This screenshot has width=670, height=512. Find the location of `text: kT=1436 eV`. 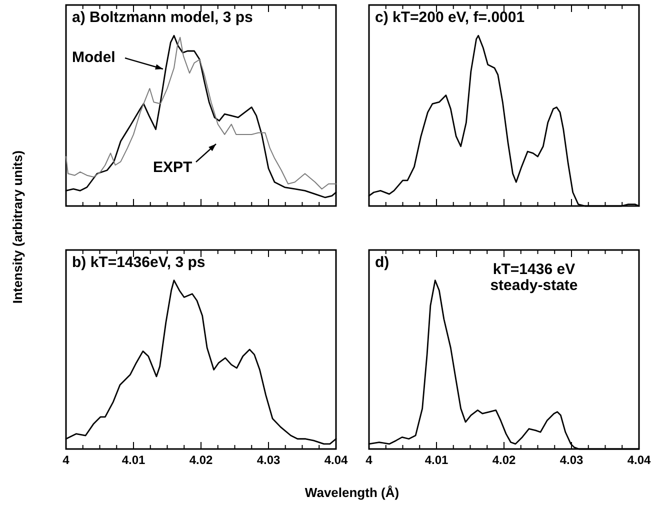

text: kT=1436 eV is located at coordinates (534, 269).